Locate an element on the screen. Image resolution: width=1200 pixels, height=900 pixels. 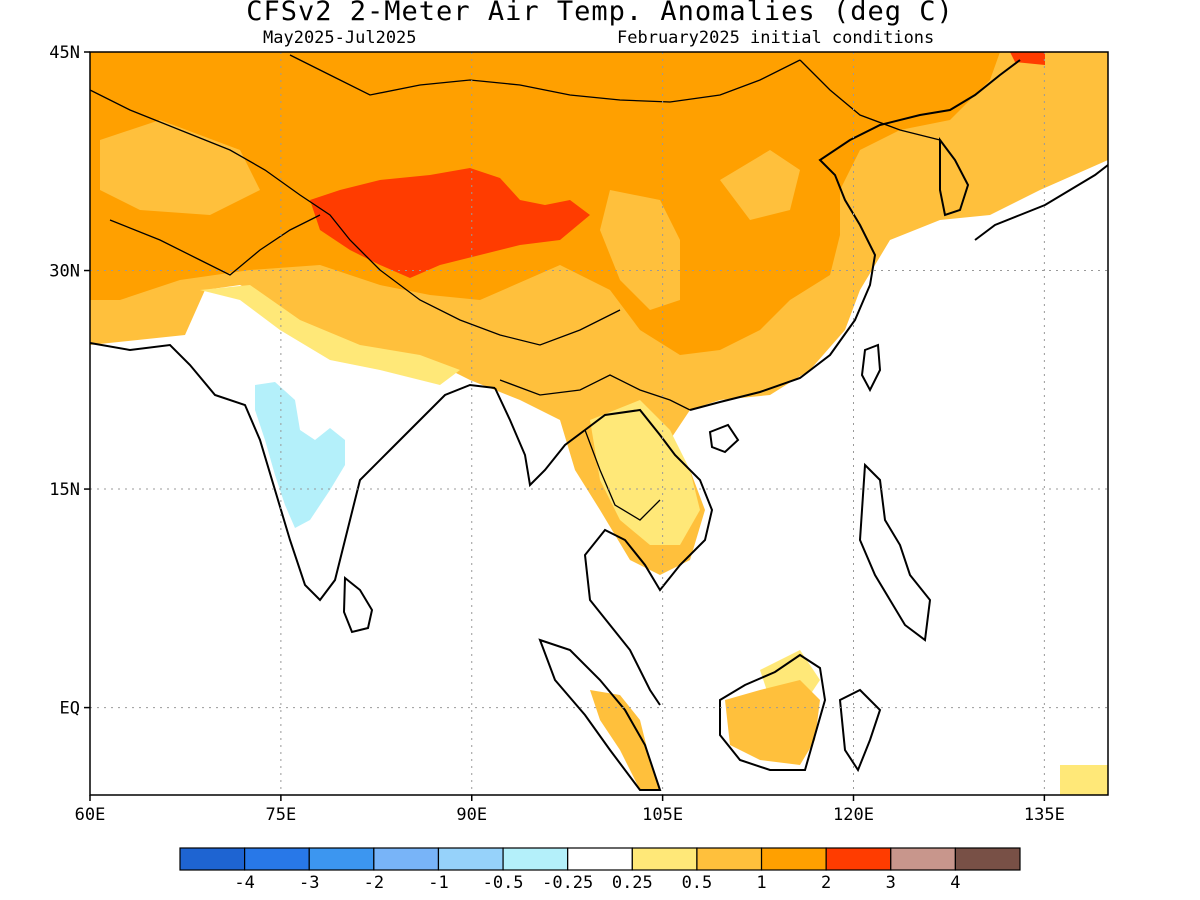
coastline-sumatra is located at coordinates (600, 714).